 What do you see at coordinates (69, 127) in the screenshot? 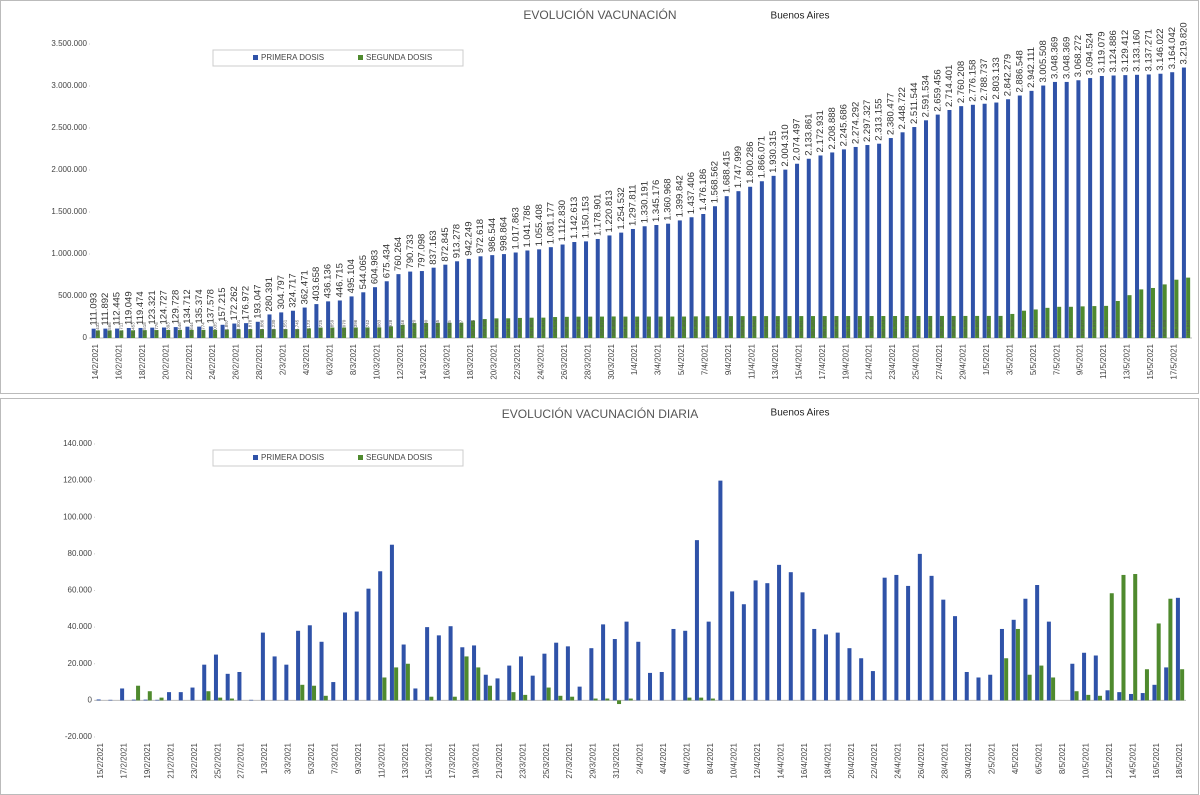
I see `y-tick-label: 2.500.000` at bounding box center [69, 127].